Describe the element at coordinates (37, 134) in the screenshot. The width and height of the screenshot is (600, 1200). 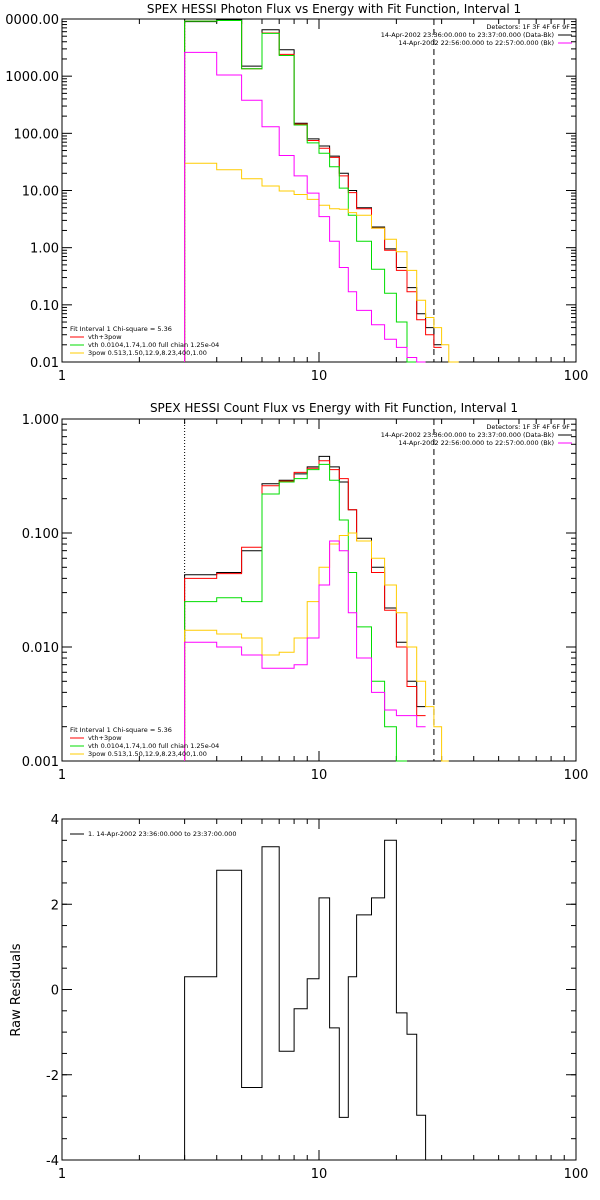
I see `y-tick-label: 100.00` at that location.